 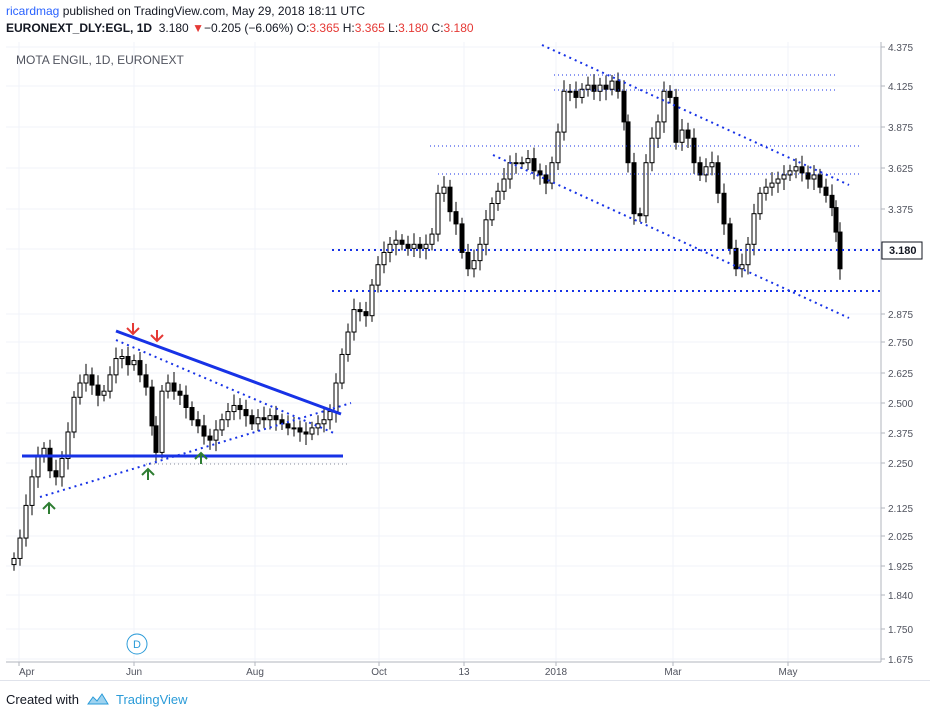 What do you see at coordinates (173, 28) in the screenshot?
I see `last-price: 3.180` at bounding box center [173, 28].